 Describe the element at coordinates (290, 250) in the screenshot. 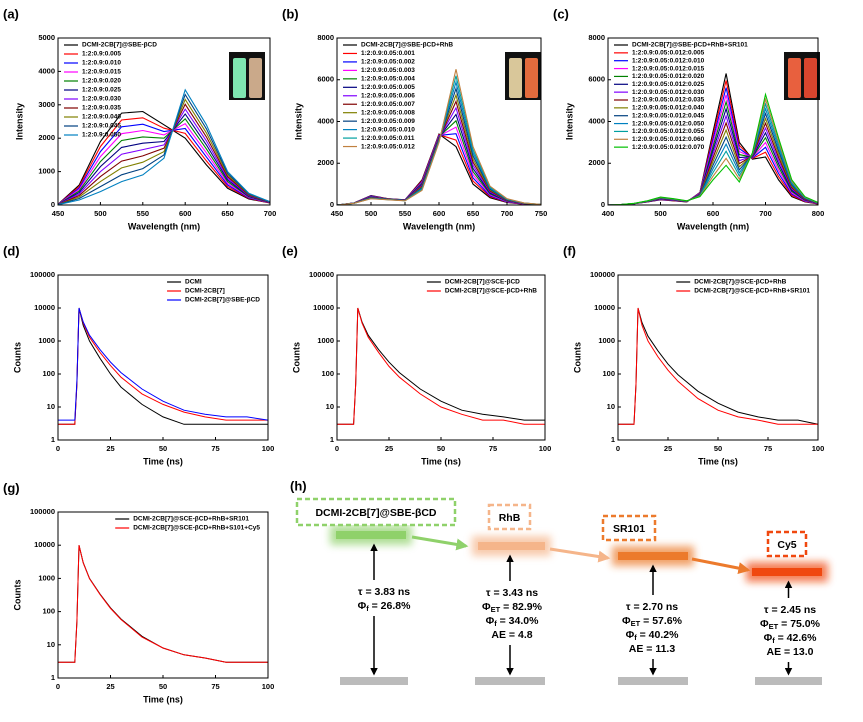

I see `panel-label: (e)` at that location.